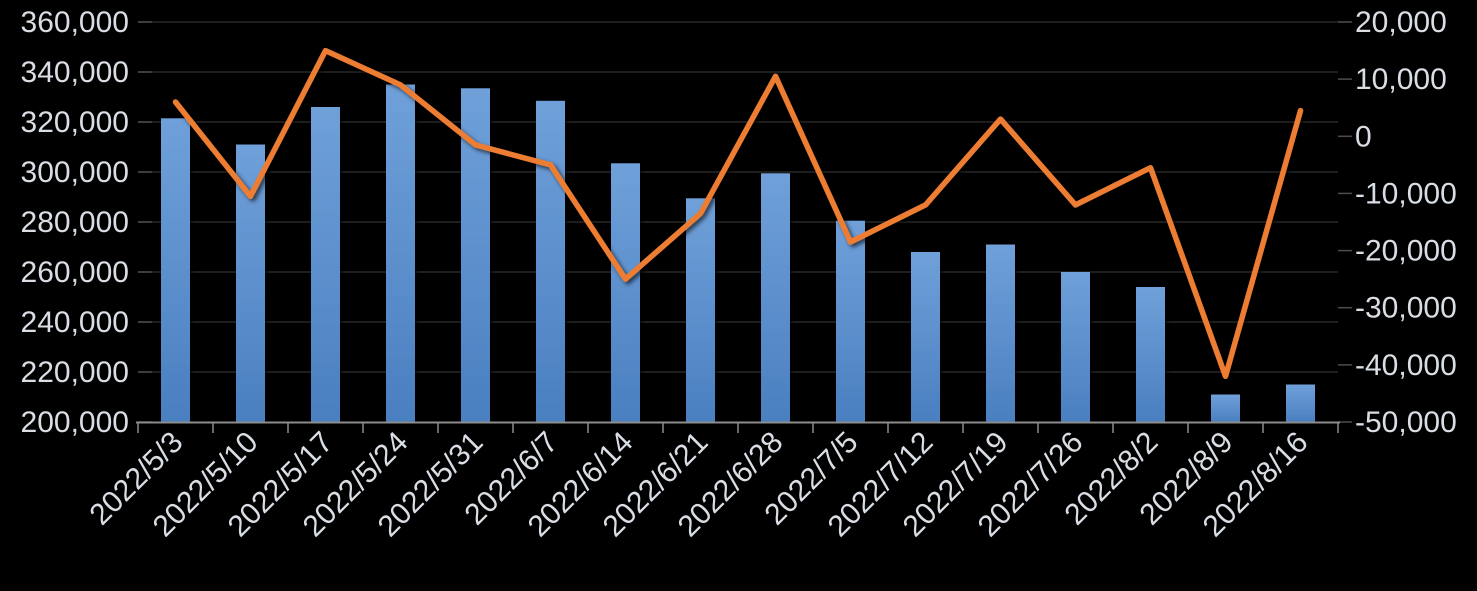 Image resolution: width=1477 pixels, height=591 pixels. Describe the element at coordinates (1363, 136) in the screenshot. I see `right-axis-label: 0` at that location.